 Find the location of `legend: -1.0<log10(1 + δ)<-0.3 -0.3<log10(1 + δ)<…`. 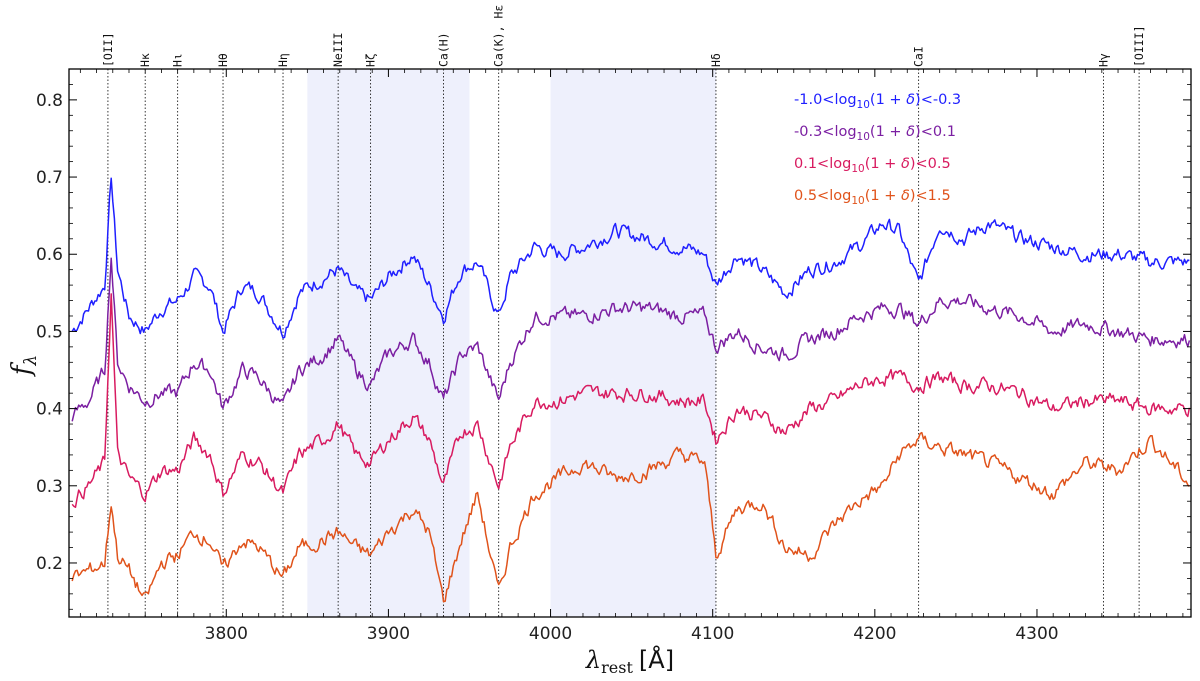

legend: -1.0<log10(1 + δ)<-0.3 -0.3<log10(1 + δ)<… is located at coordinates (877, 149).